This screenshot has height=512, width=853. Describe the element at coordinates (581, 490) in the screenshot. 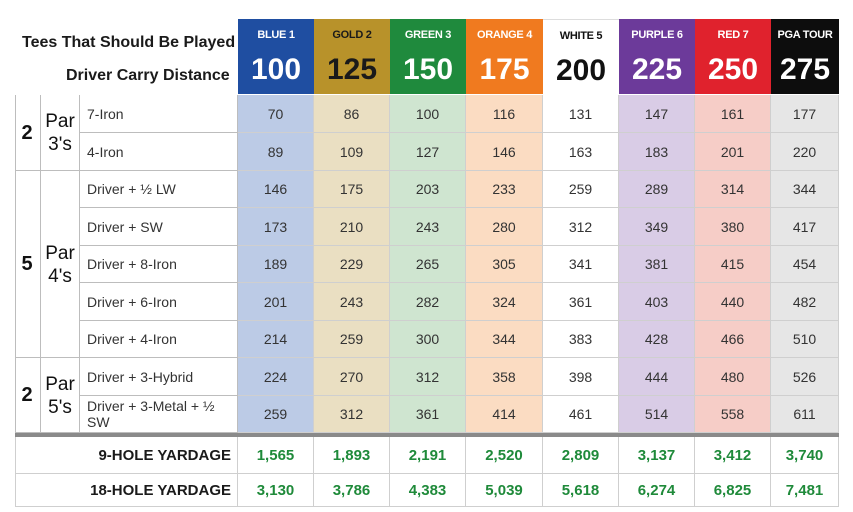

I see `total-yardage-value: 5,618` at that location.